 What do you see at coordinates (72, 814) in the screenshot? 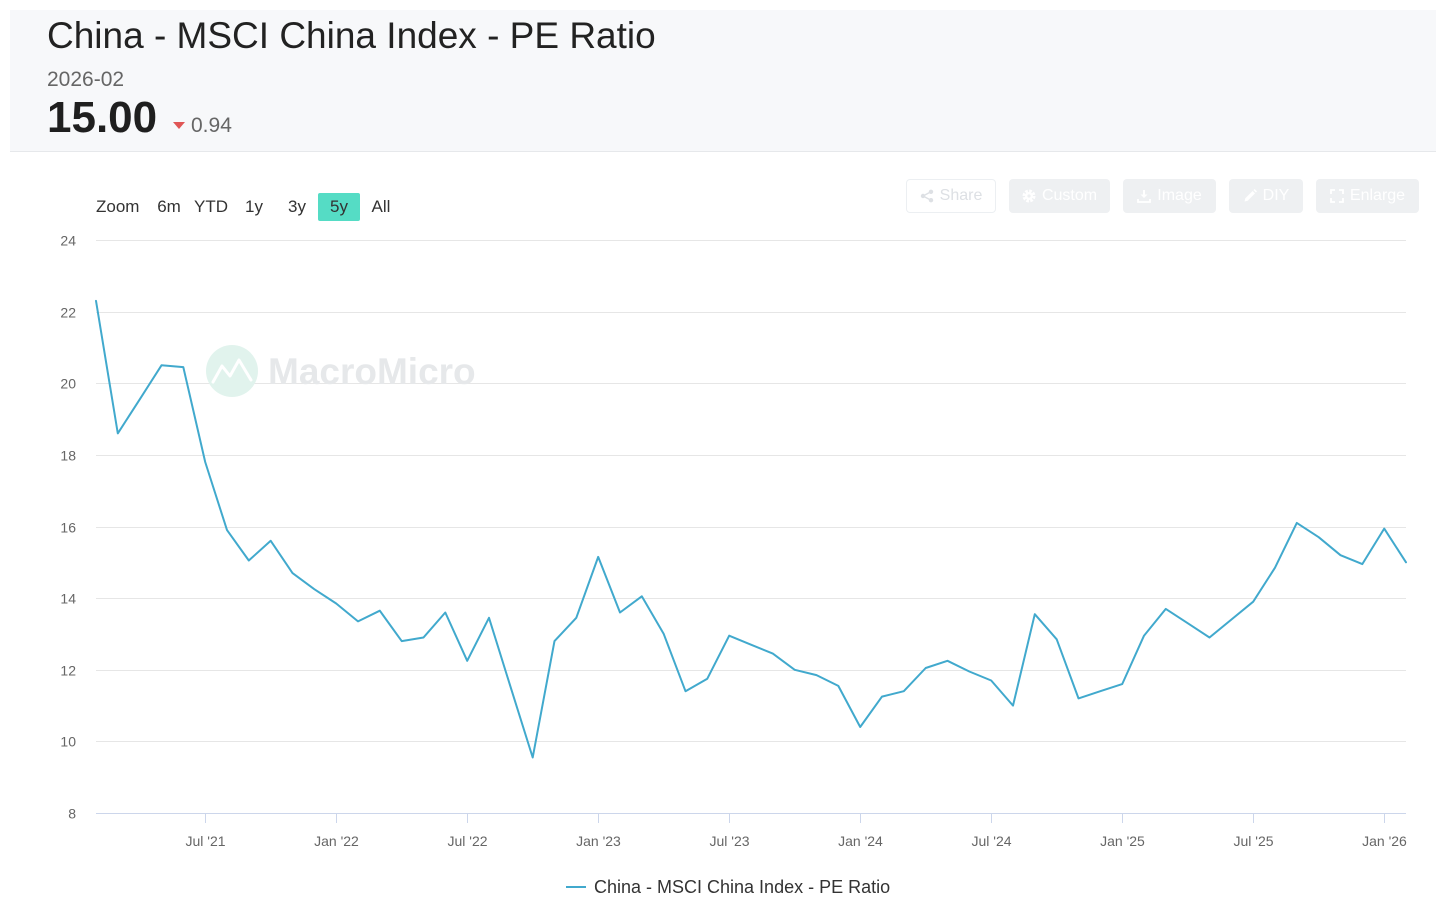
I see `y-tick-label: 8` at bounding box center [72, 814].